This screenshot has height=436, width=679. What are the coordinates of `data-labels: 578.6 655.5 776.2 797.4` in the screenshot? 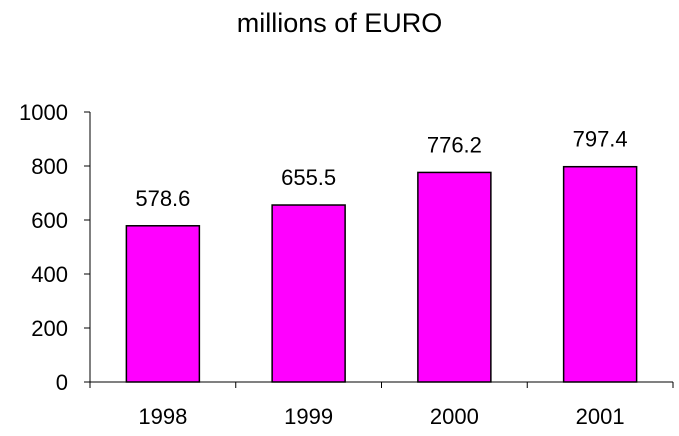 It's located at (381, 169).